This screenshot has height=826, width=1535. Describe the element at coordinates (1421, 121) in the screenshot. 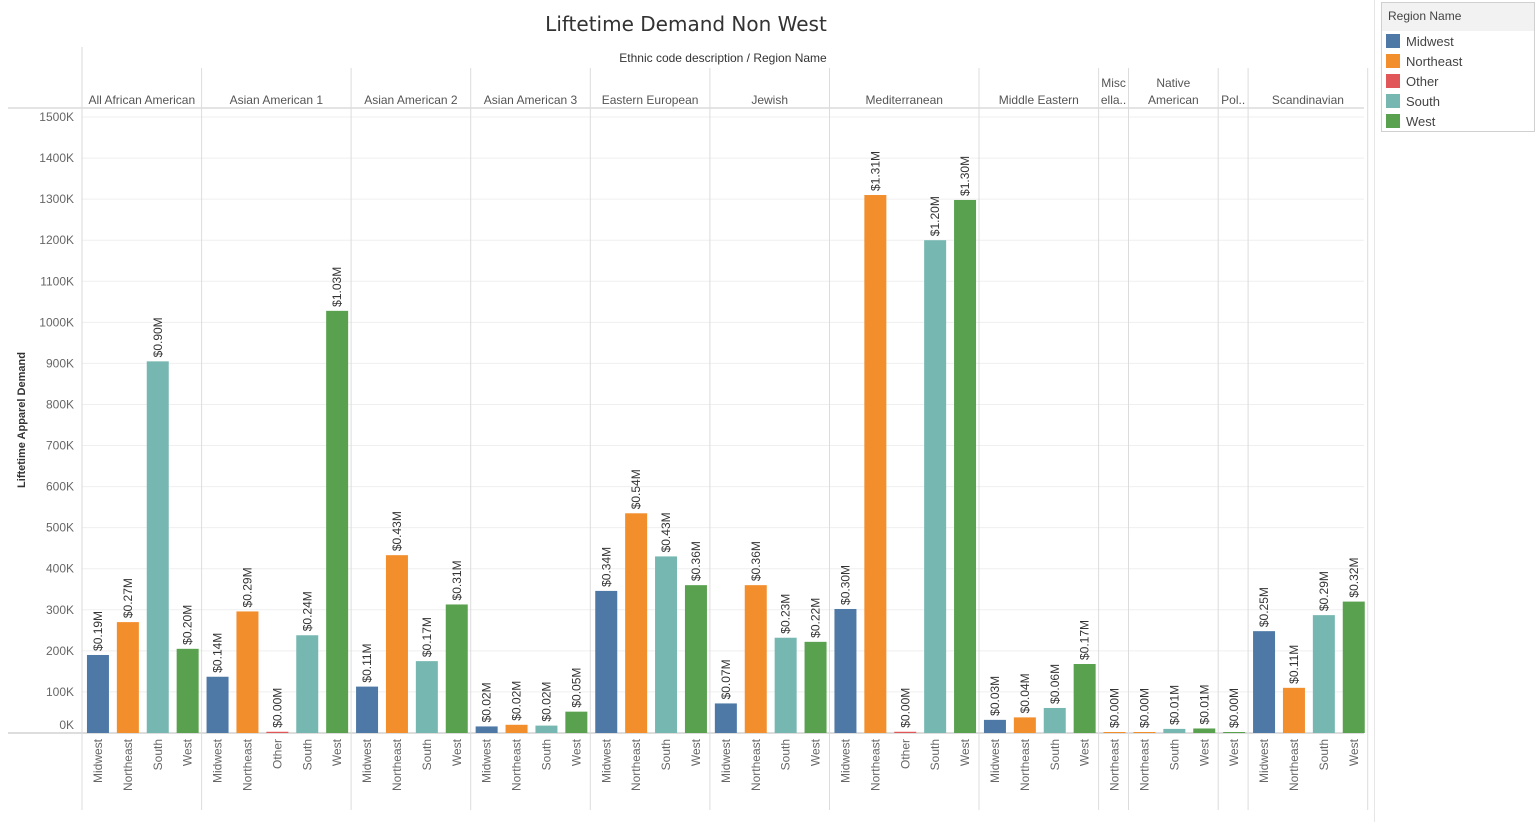

I see `legend-item-label: West` at that location.